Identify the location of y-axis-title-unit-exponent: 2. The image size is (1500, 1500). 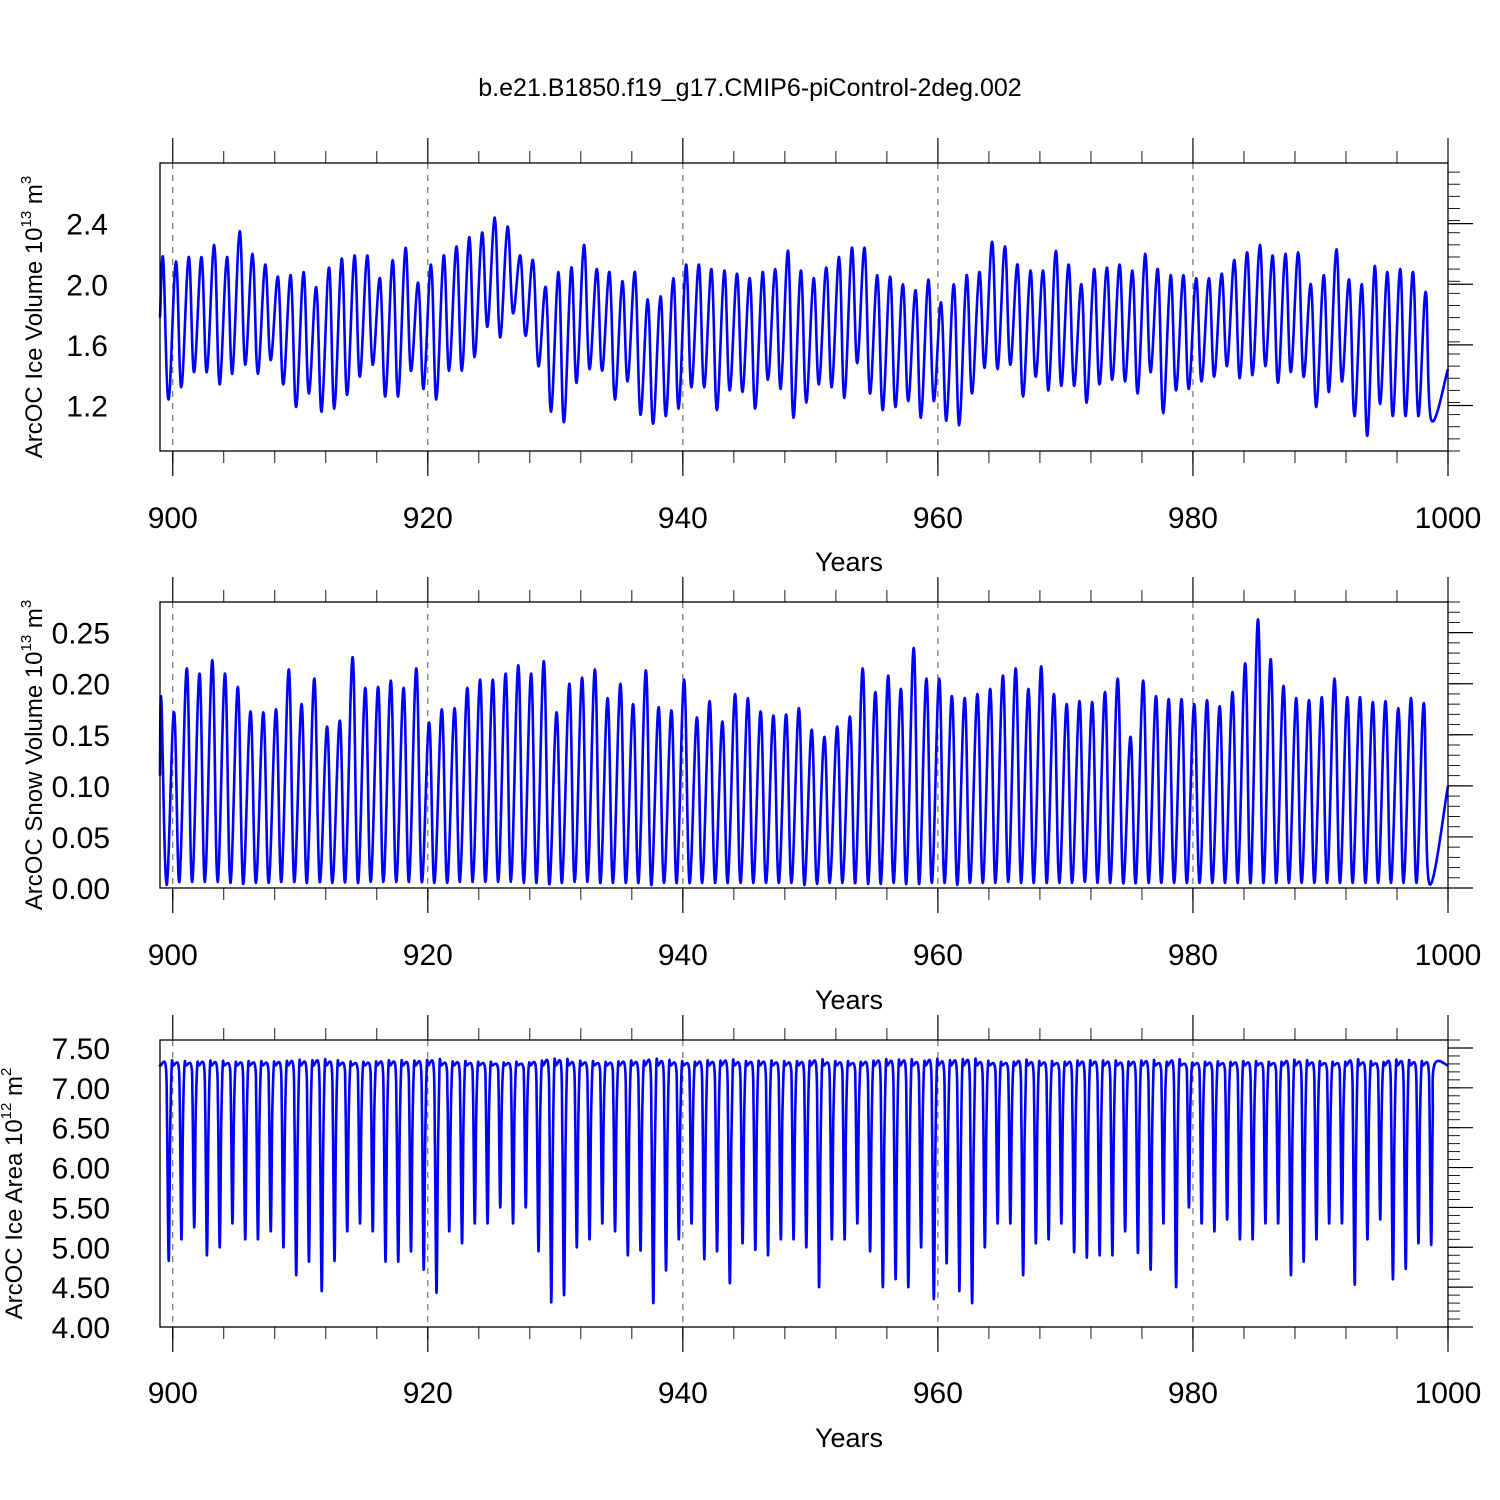
(7, 1072).